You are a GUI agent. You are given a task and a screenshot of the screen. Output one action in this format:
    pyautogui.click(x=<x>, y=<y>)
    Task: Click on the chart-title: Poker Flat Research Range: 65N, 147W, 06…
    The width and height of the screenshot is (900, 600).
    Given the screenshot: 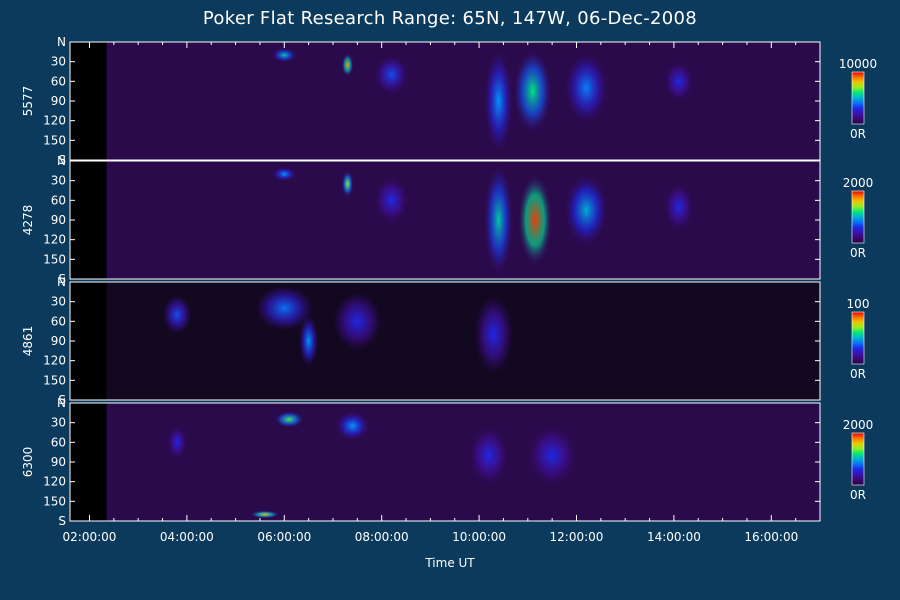 What is the action you would take?
    pyautogui.click(x=450, y=18)
    